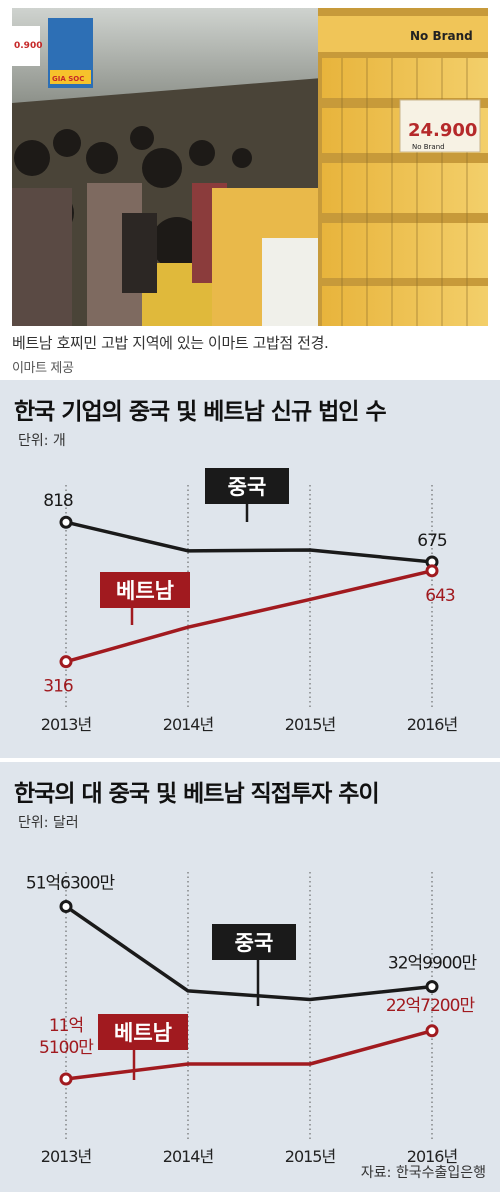 The image size is (500, 1192). What do you see at coordinates (428, 147) in the screenshot?
I see `sign-no-brand-small: No Brand` at bounding box center [428, 147].